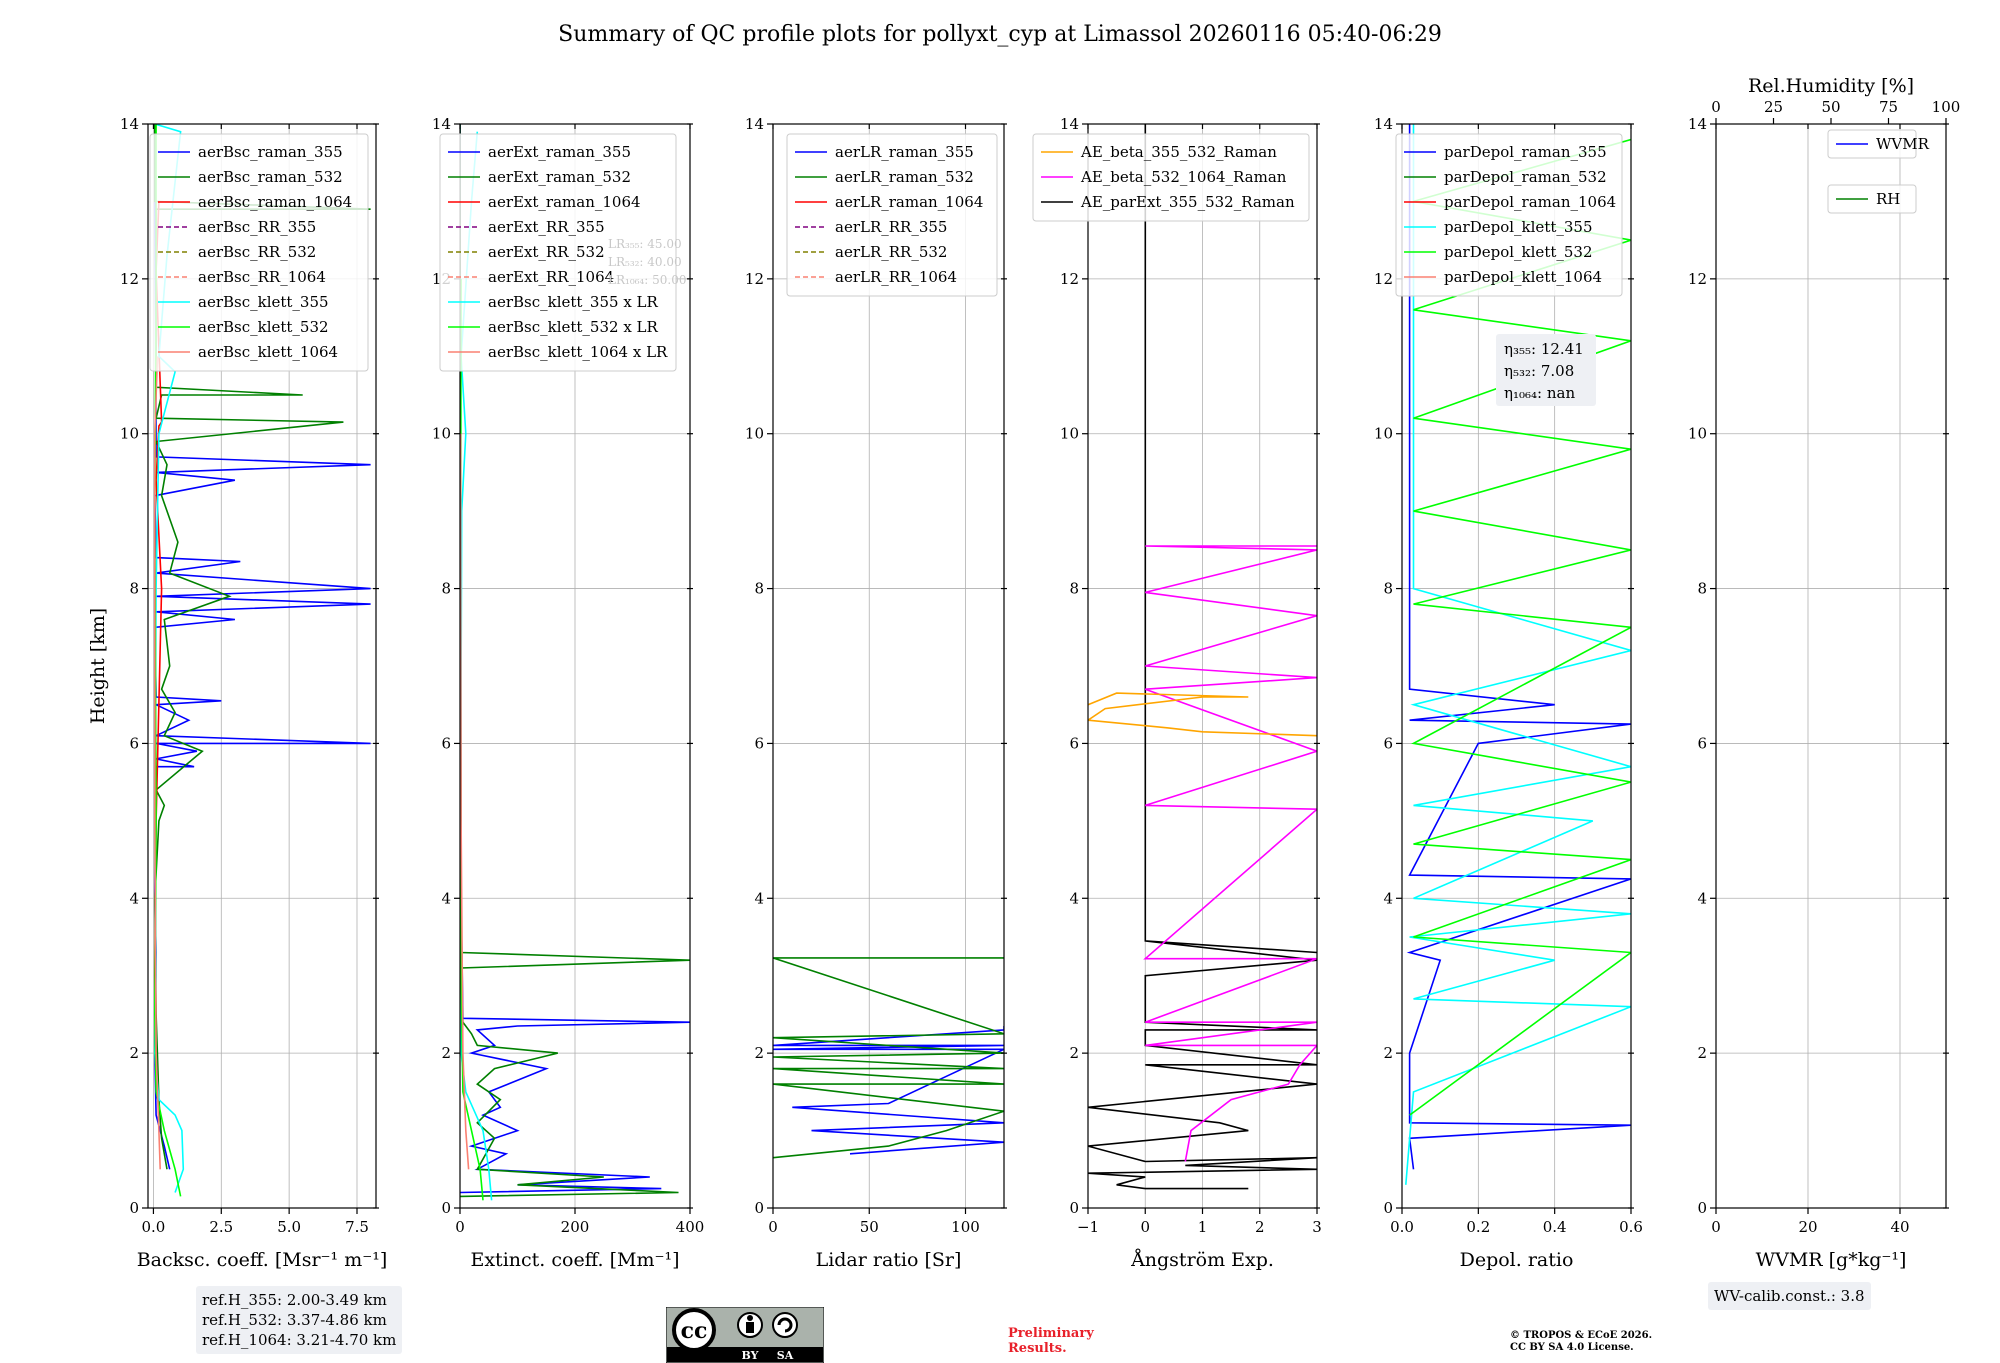 Image resolution: width=2000 pixels, height=1363 pixels. Describe the element at coordinates (1888, 199) in the screenshot. I see `legend-label: RH` at that location.